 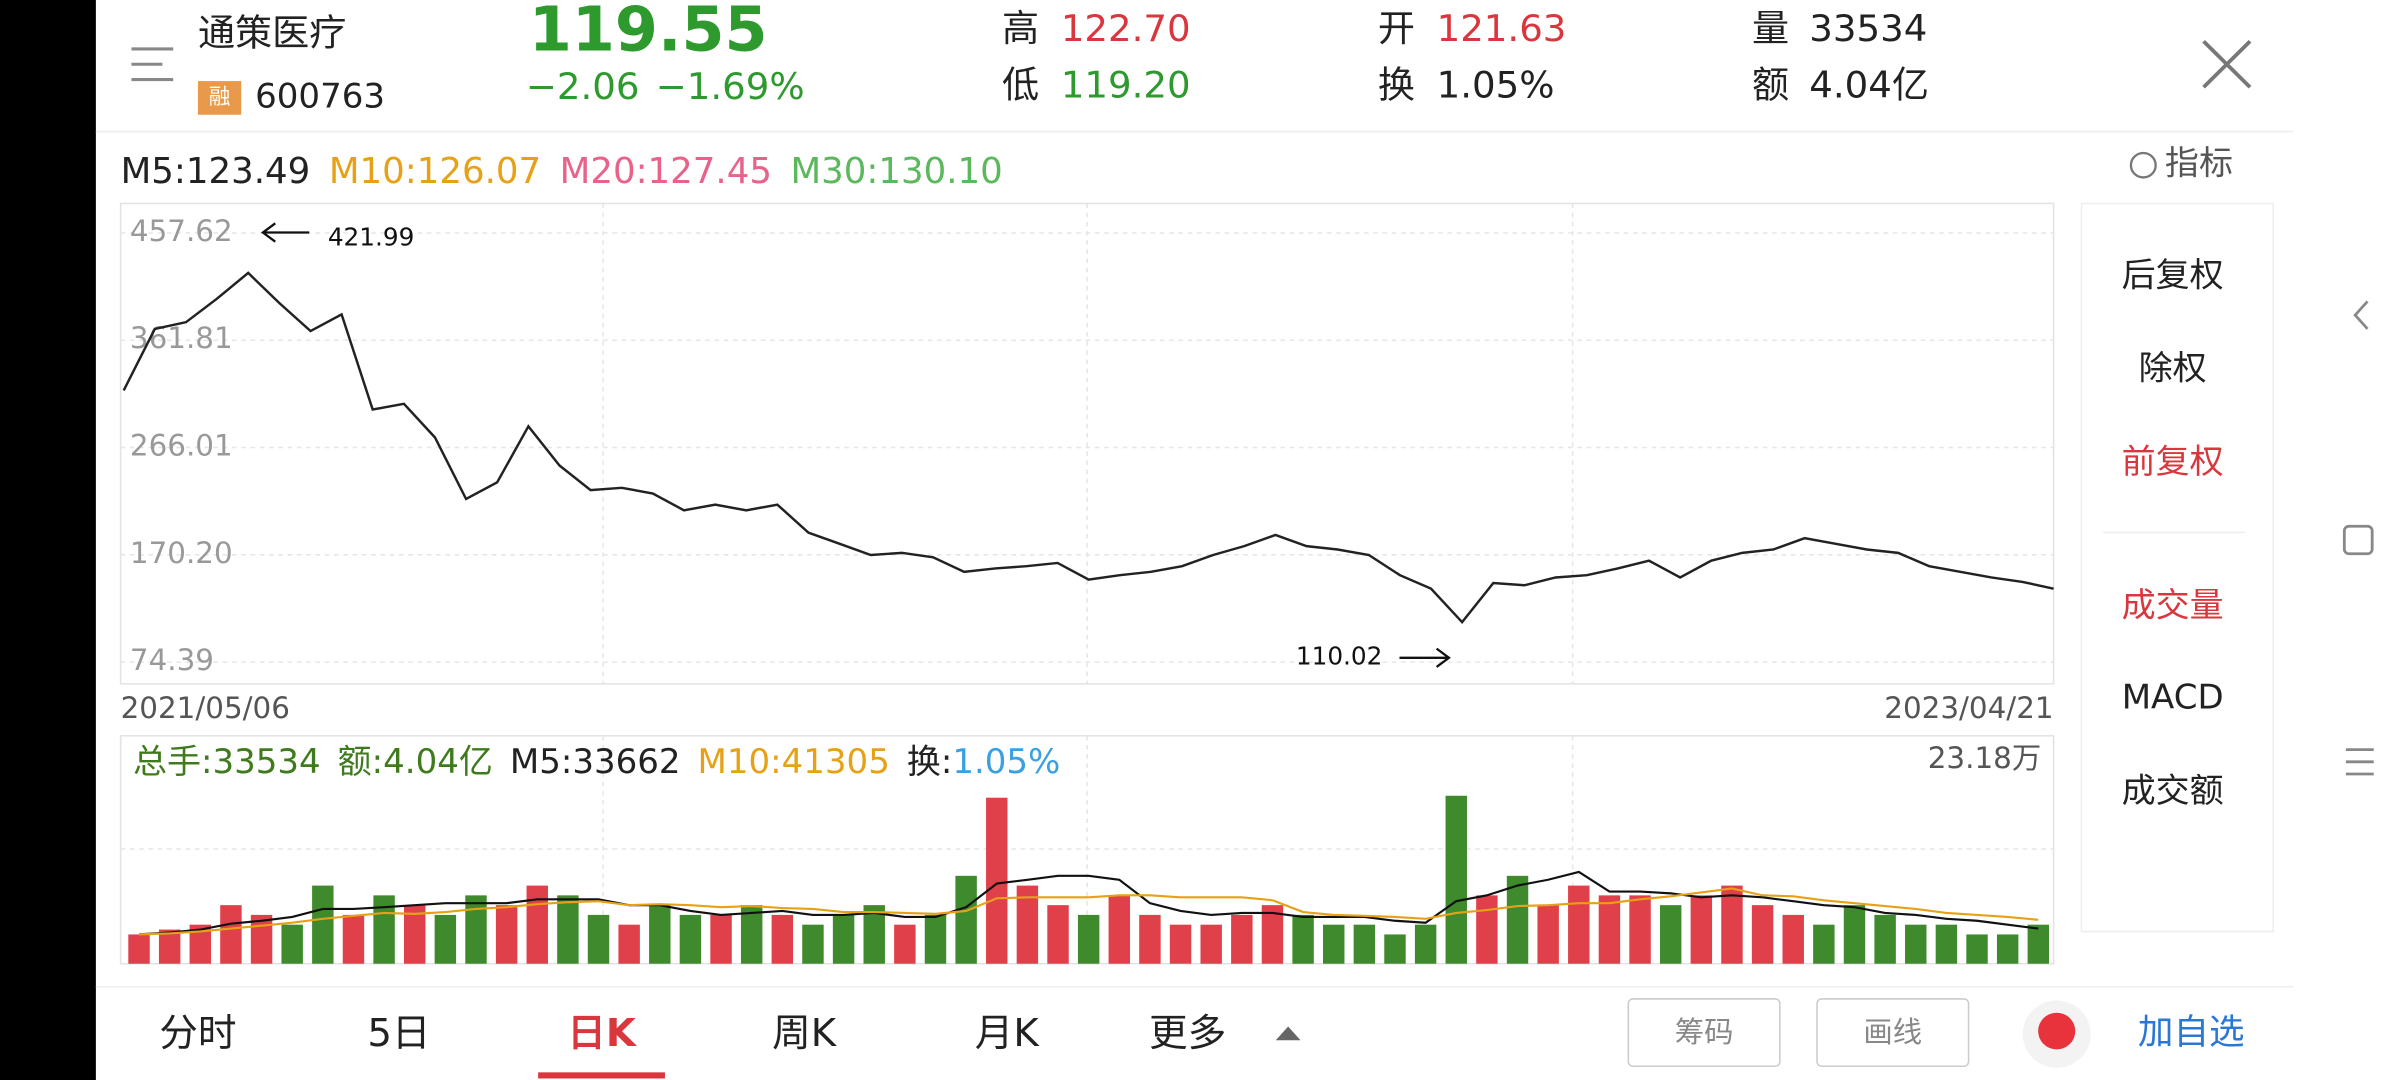 What do you see at coordinates (1126, 28) in the screenshot?
I see `stat-value: 122.70` at bounding box center [1126, 28].